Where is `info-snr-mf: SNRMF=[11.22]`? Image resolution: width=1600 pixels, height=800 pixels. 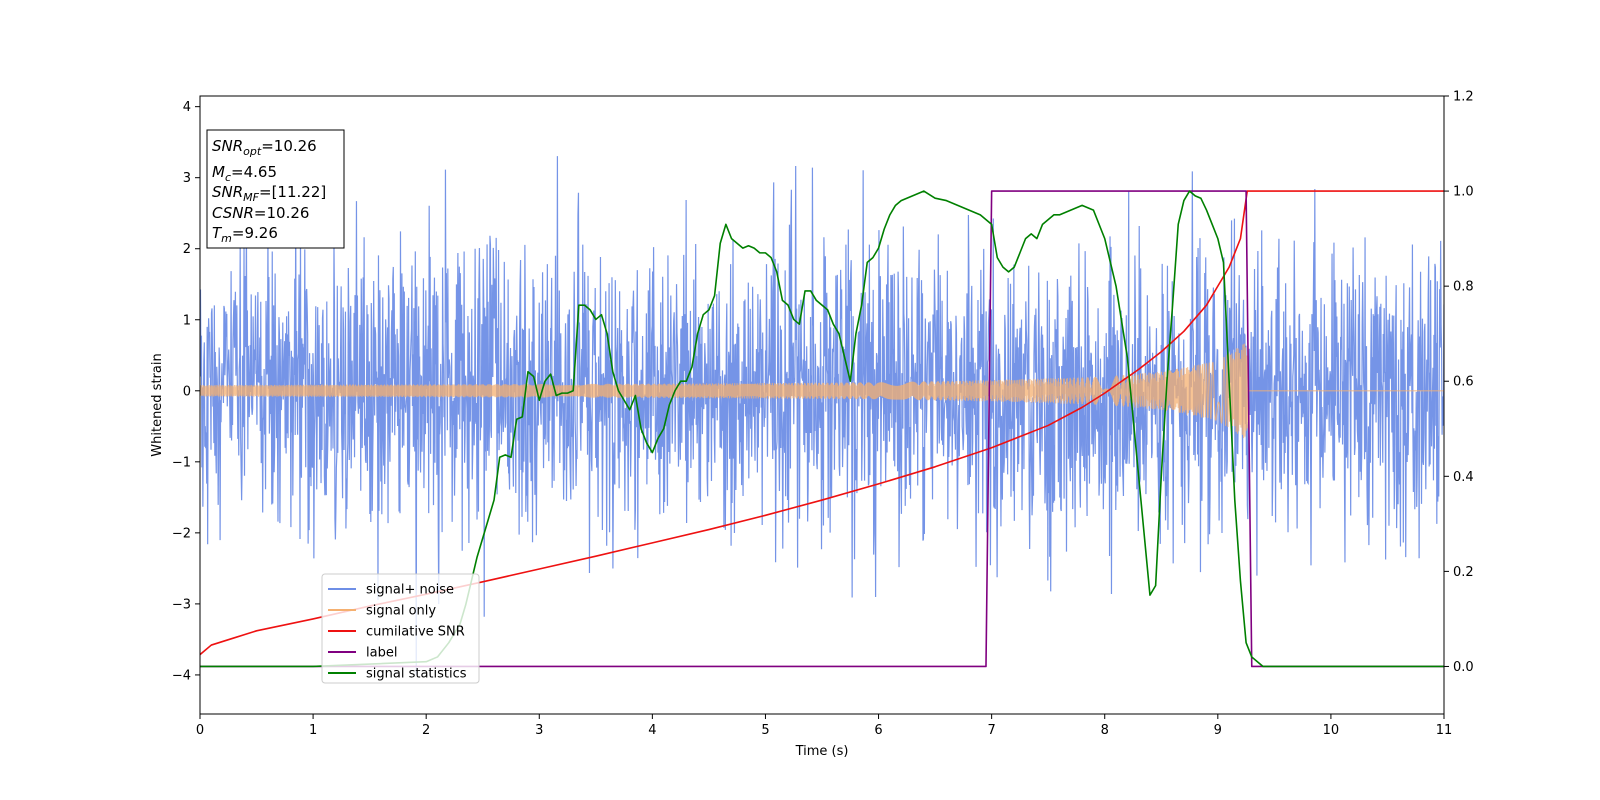 info-snr-mf: SNRMF=[11.22] is located at coordinates (269, 193).